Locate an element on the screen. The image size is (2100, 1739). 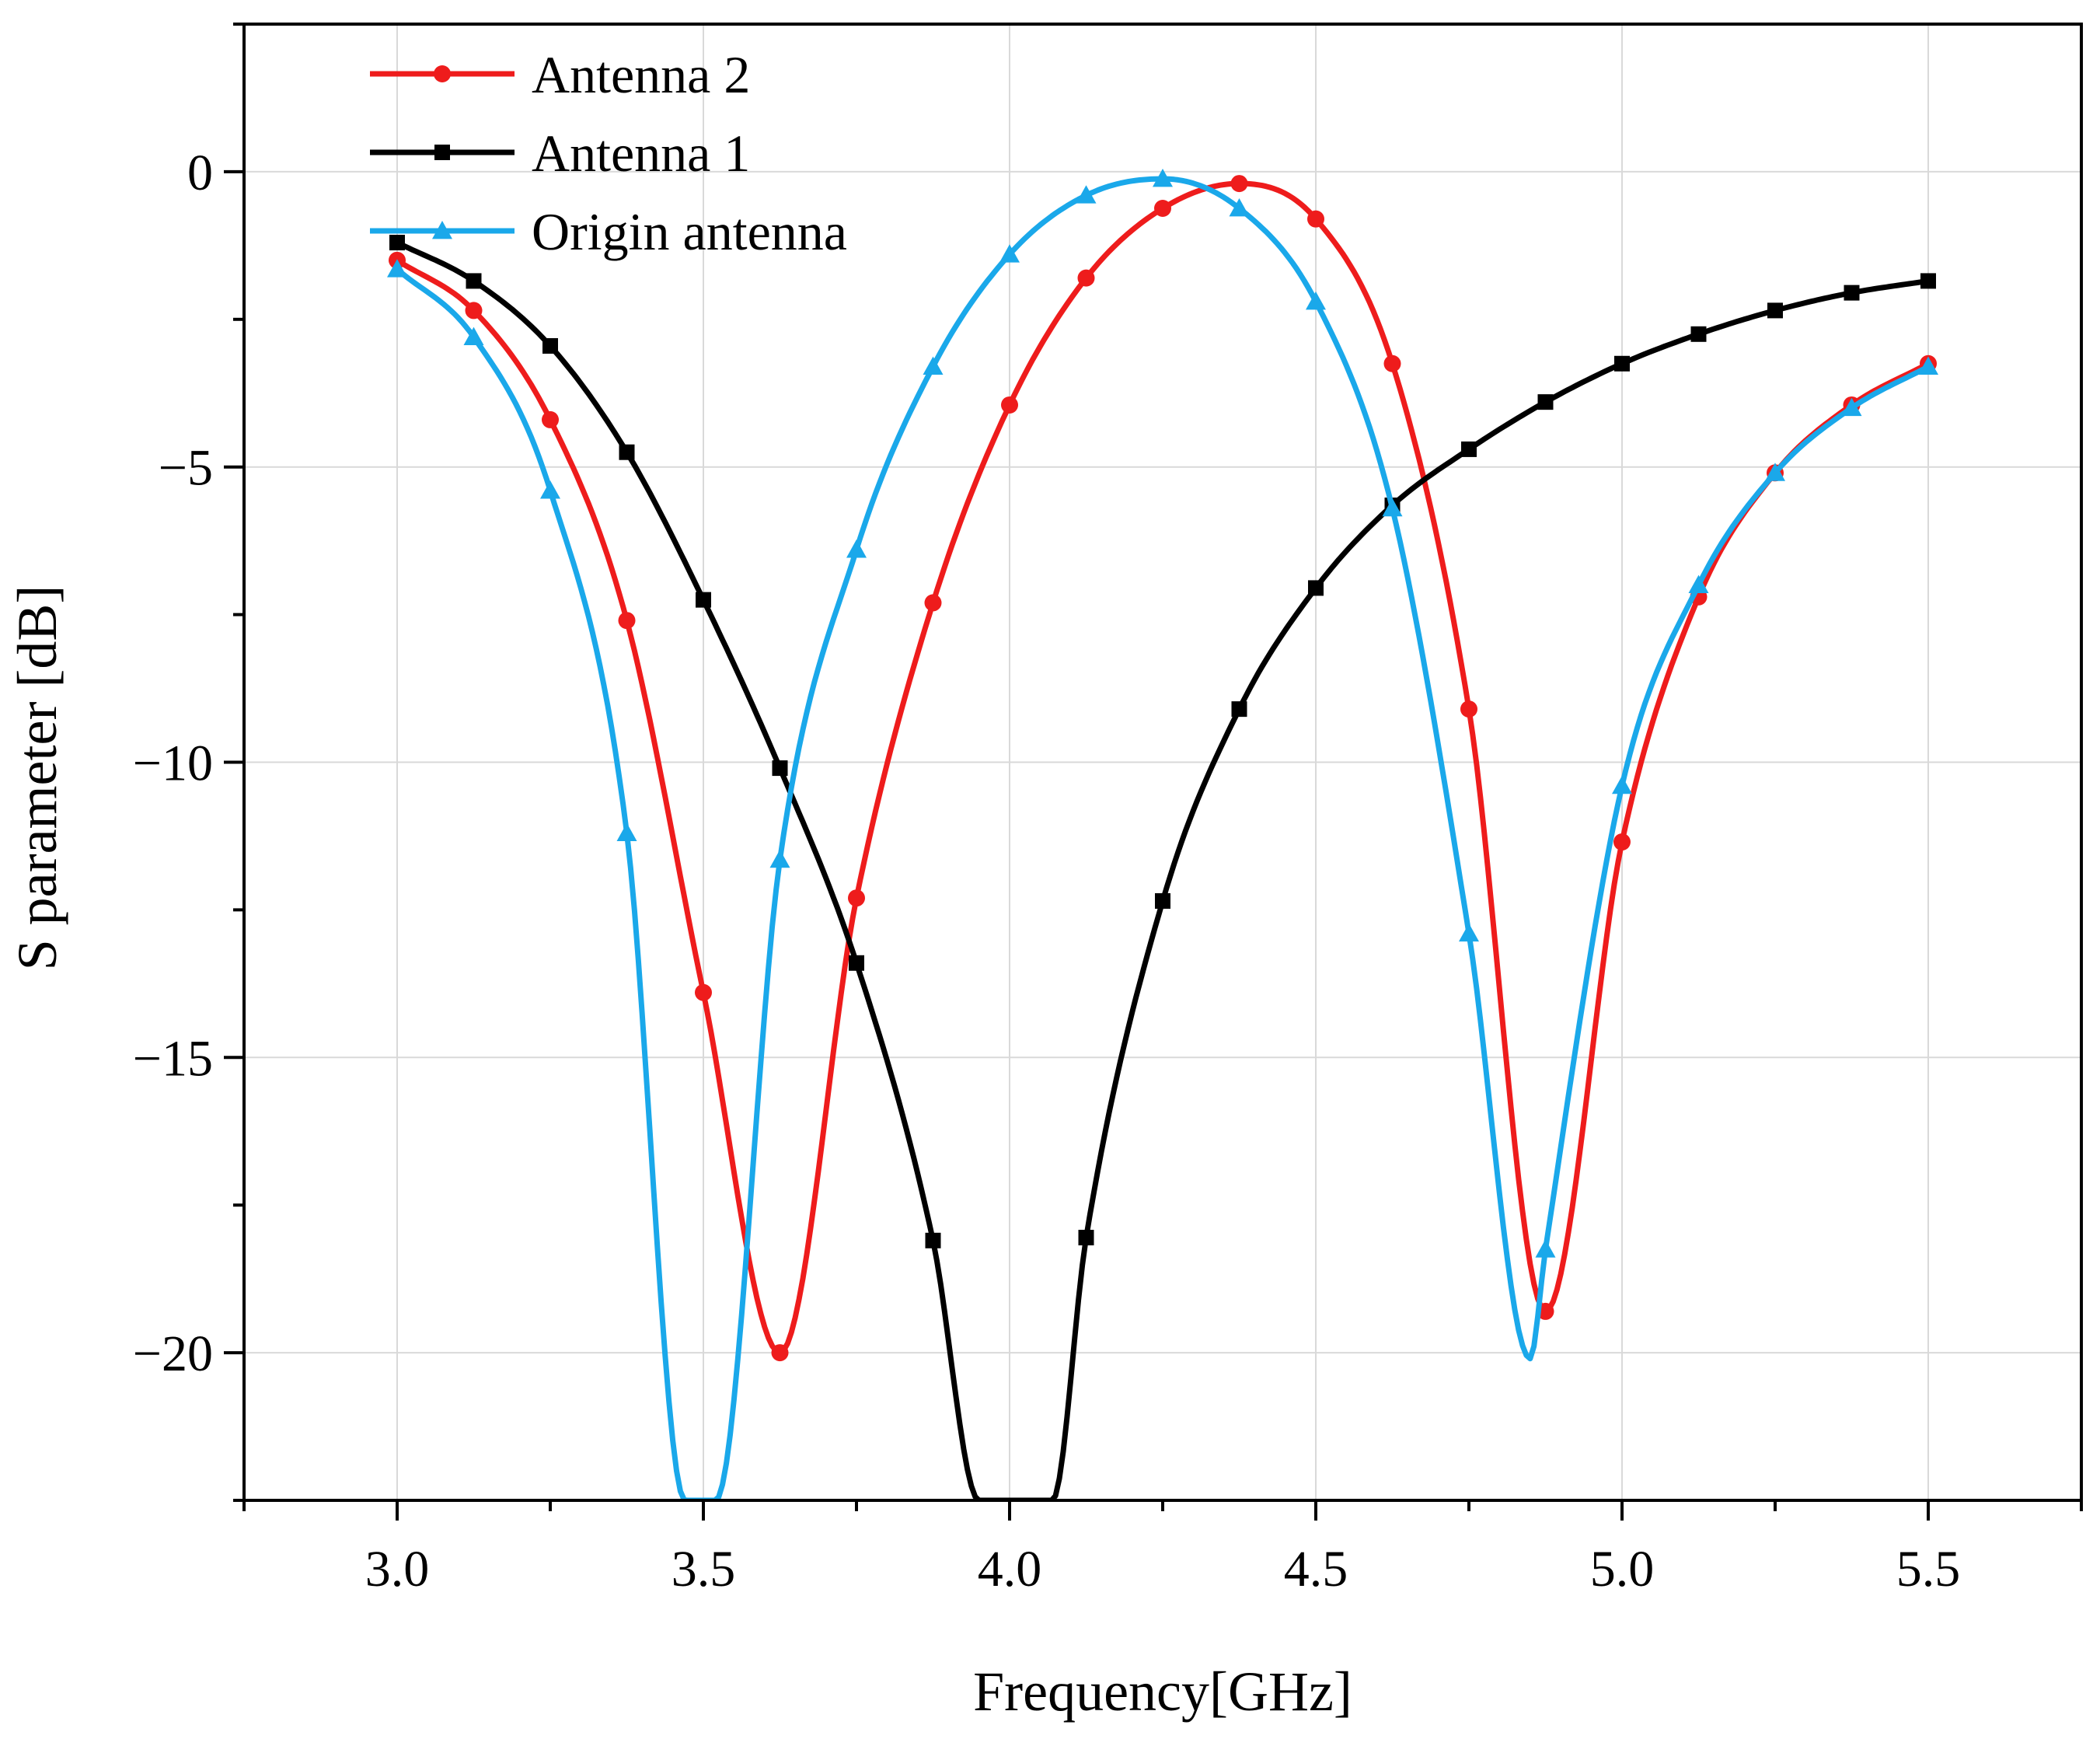
legend-label: Antenna 2 is located at coordinates (641, 74).